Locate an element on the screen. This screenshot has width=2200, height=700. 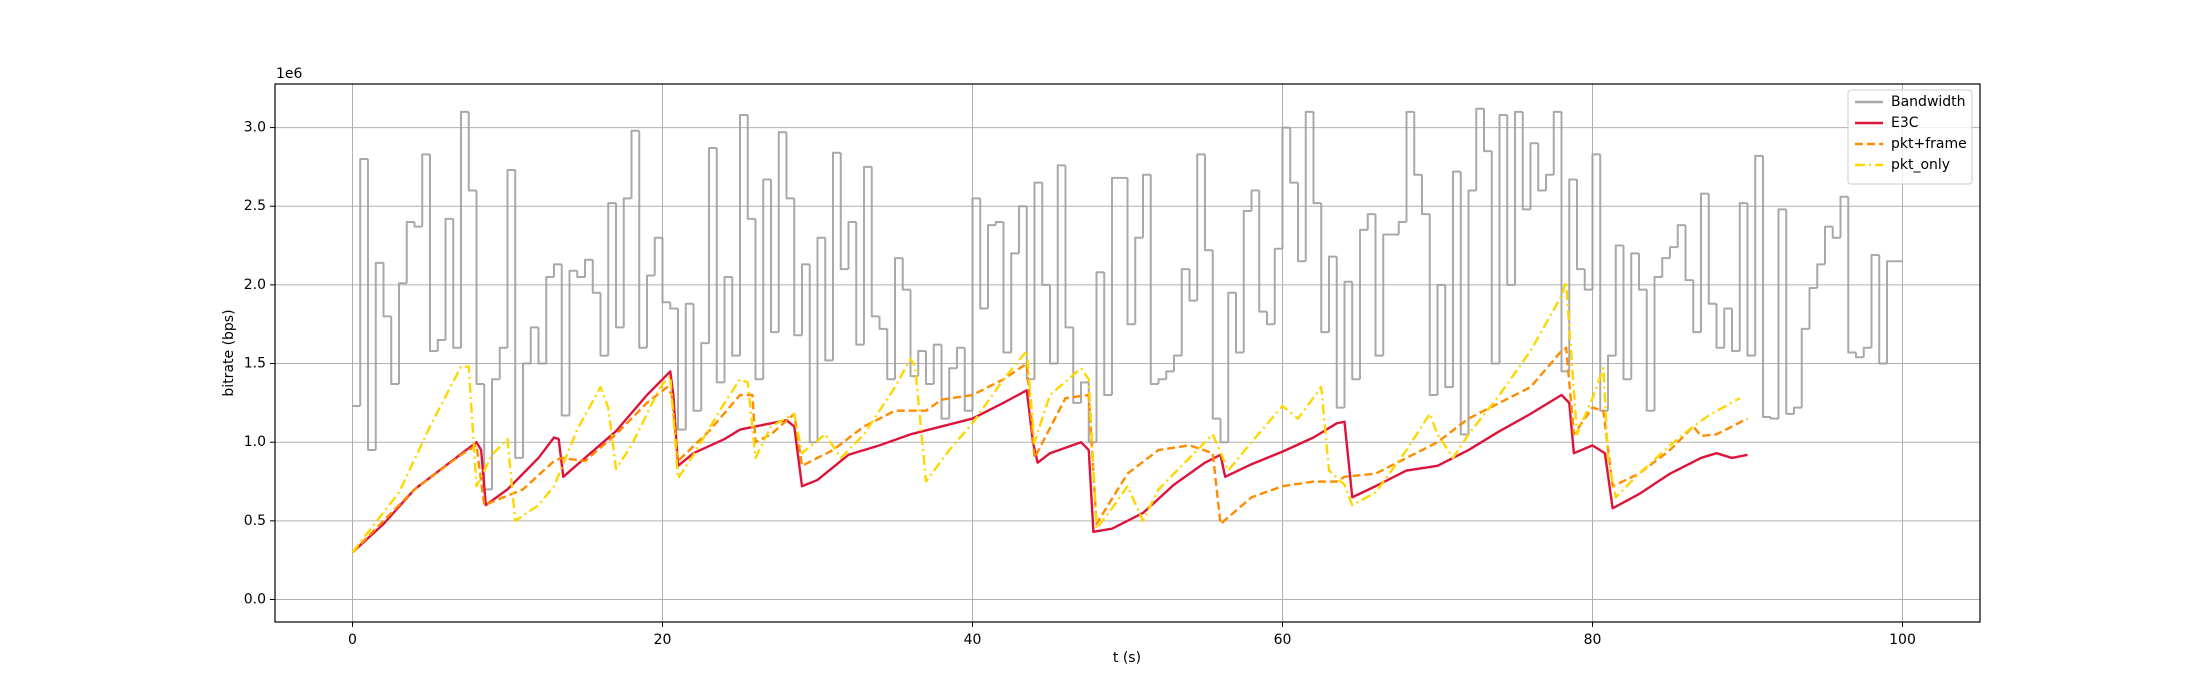
y-tick-label: 2.5 is located at coordinates (255, 206).